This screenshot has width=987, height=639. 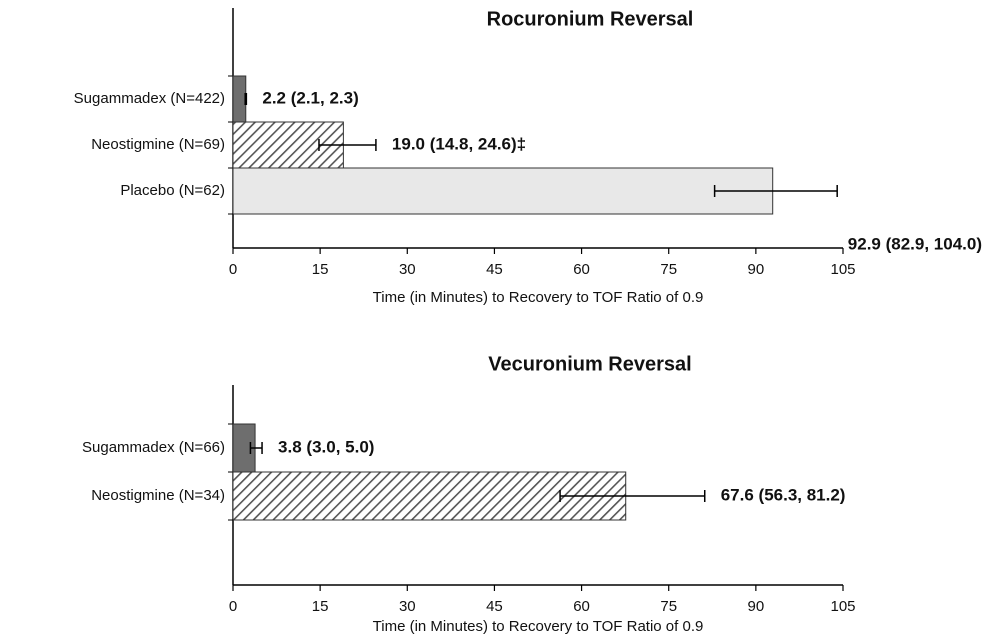 What do you see at coordinates (158, 495) in the screenshot?
I see `category-label: Neostigmine (N=34)` at bounding box center [158, 495].